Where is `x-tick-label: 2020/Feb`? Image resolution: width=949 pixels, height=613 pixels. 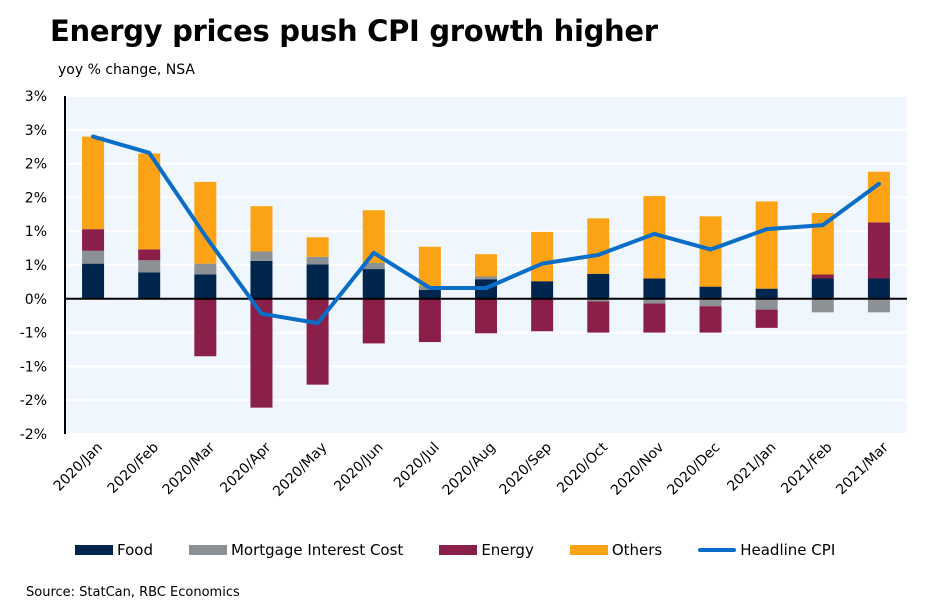
x-tick-label: 2020/Feb is located at coordinates (133, 467).